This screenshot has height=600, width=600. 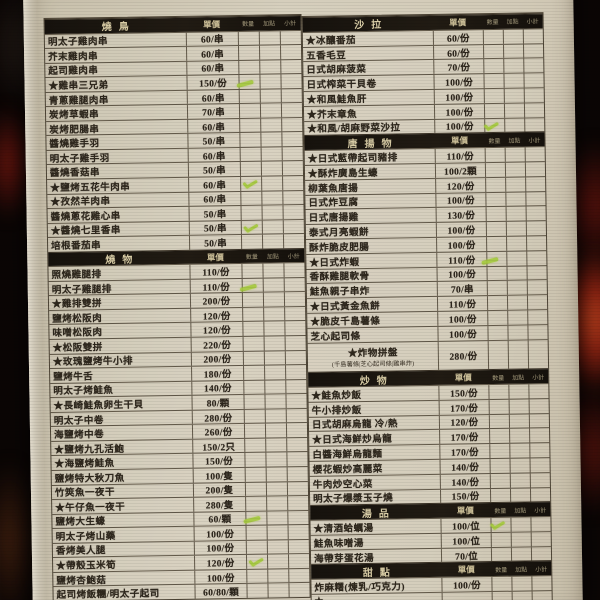 What do you see at coordinates (459, 68) in the screenshot?
I see `item-price: 70/份` at bounding box center [459, 68].